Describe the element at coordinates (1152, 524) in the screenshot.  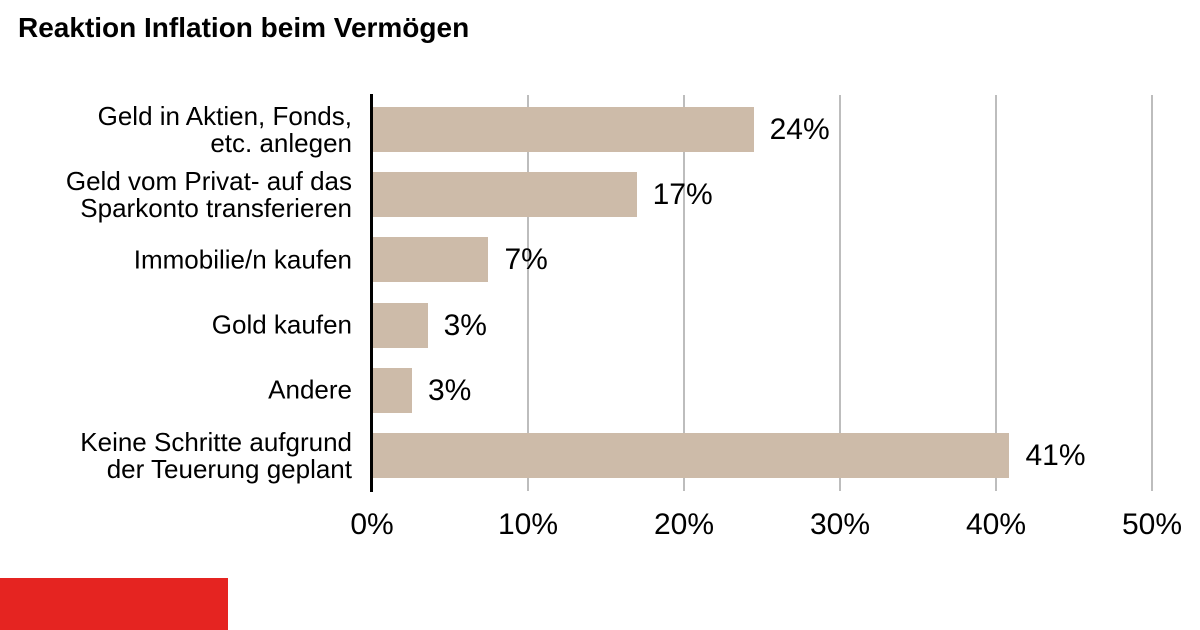
I see `x-tick-label: 50%` at that location.